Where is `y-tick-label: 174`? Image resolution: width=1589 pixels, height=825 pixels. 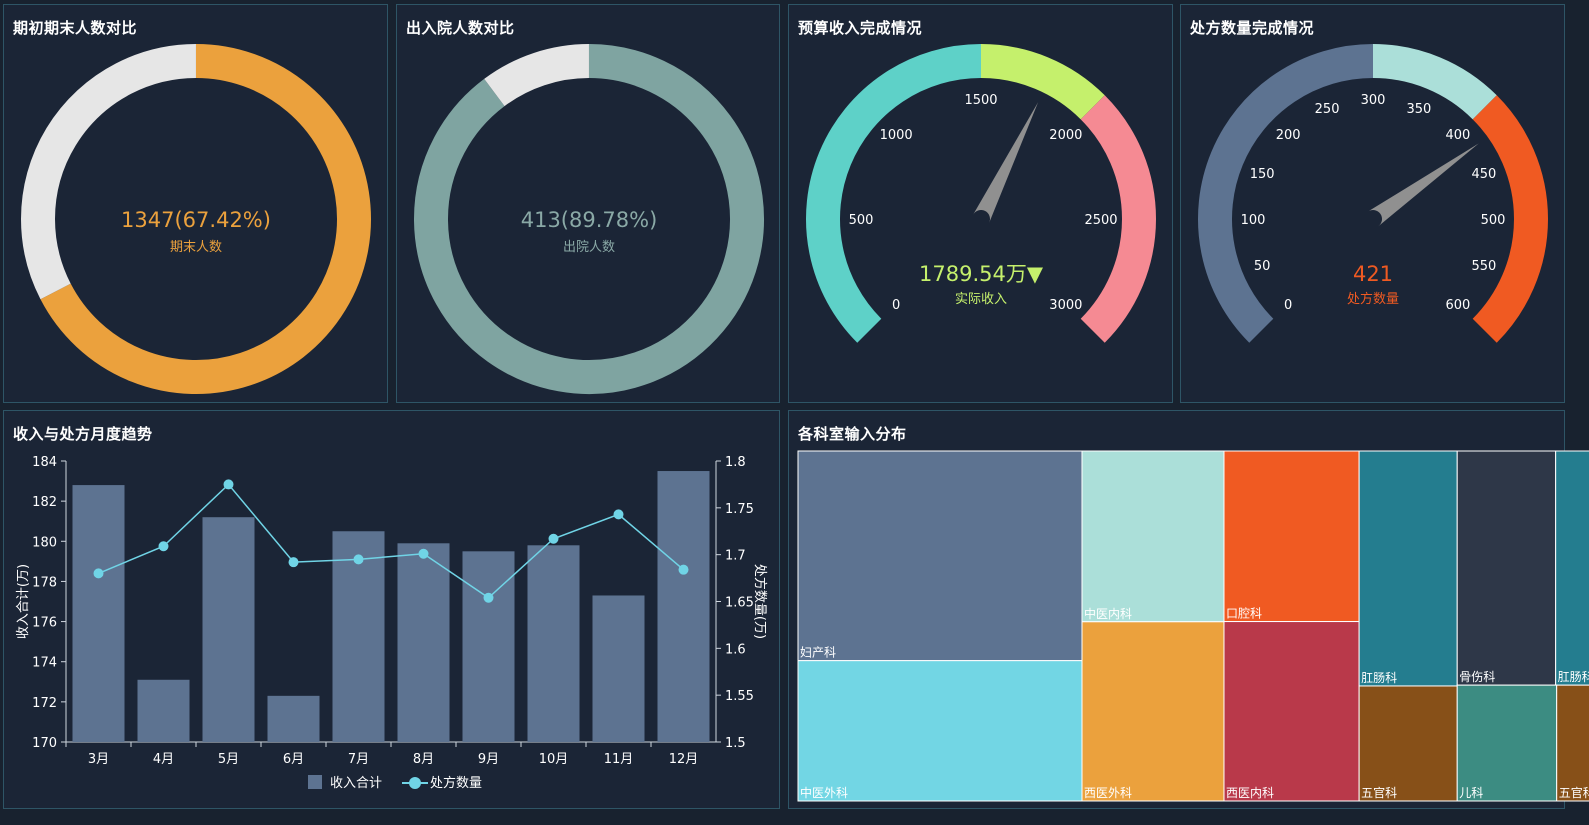
y-tick-label: 174 is located at coordinates (44, 663).